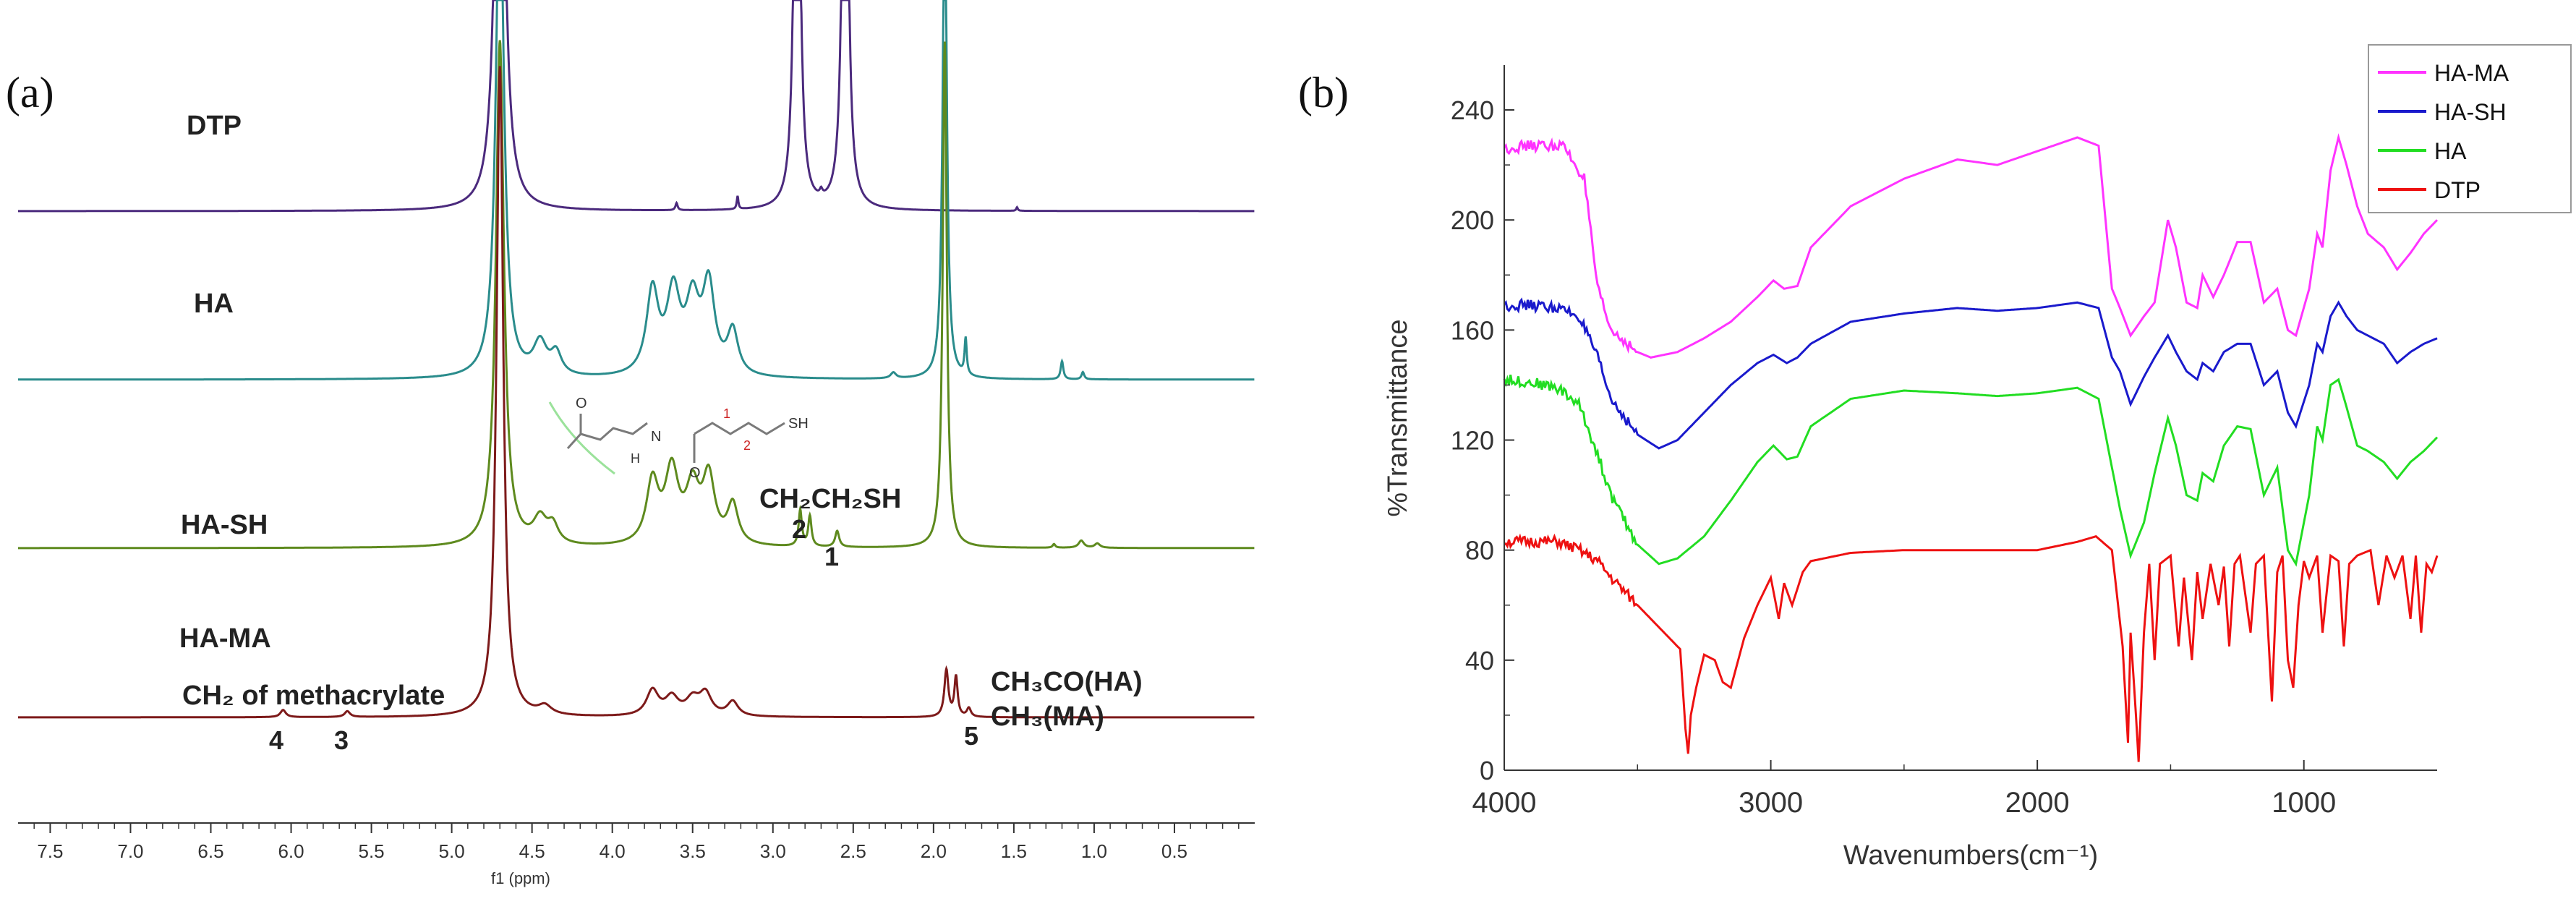 The image size is (2576, 904). I want to click on nmr-x-tick-label: 4.5, so click(532, 851).